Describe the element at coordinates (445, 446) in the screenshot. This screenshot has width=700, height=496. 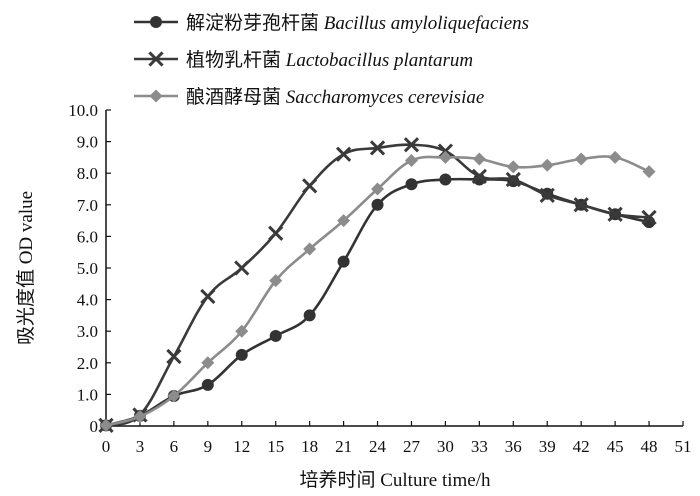
I see `x-tick-label: 30` at that location.